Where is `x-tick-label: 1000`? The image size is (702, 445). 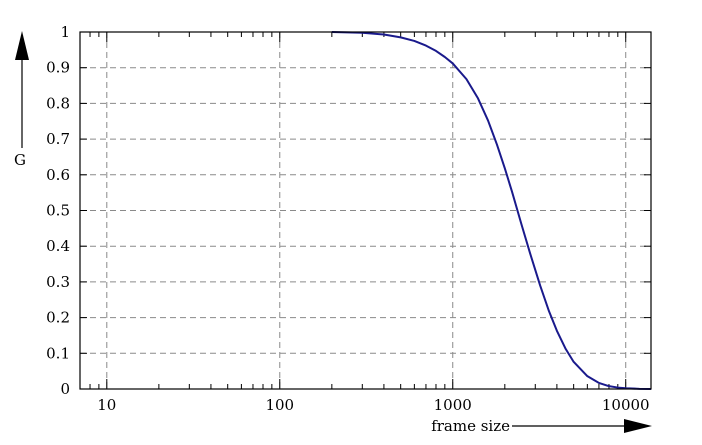
x-tick-label: 1000 is located at coordinates (453, 405).